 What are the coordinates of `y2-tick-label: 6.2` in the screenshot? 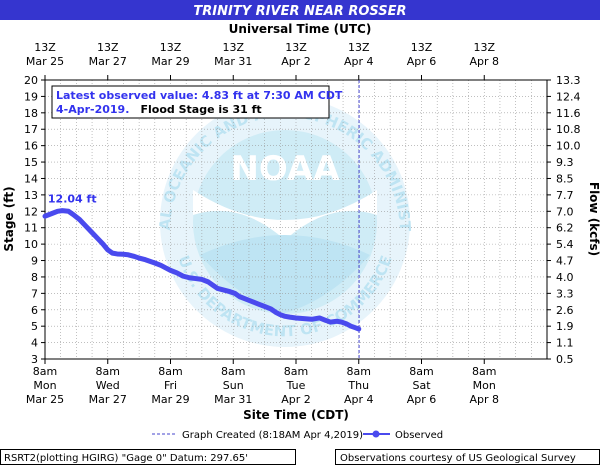 It's located at (565, 228).